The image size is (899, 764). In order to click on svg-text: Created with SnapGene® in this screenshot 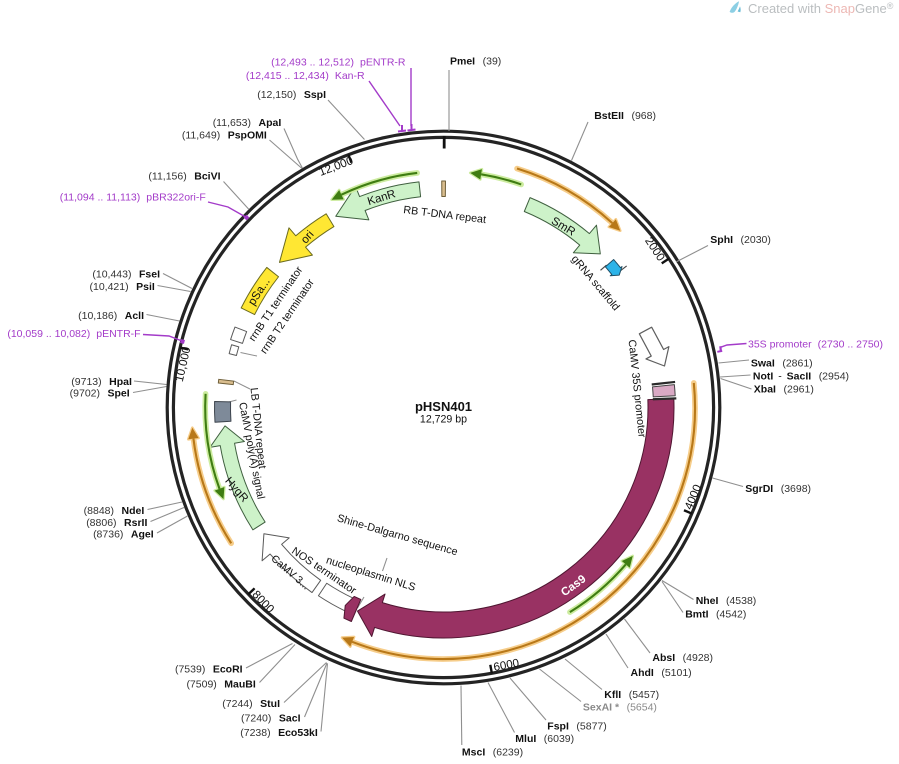, I will do `click(821, 8)`.